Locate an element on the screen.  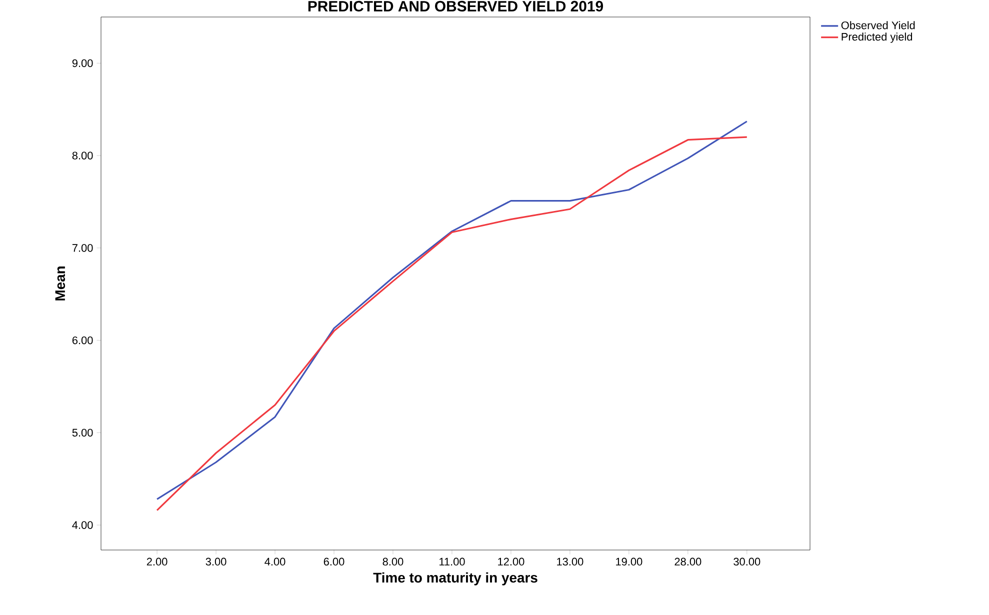
x-tick-label: 6.00 is located at coordinates (334, 562).